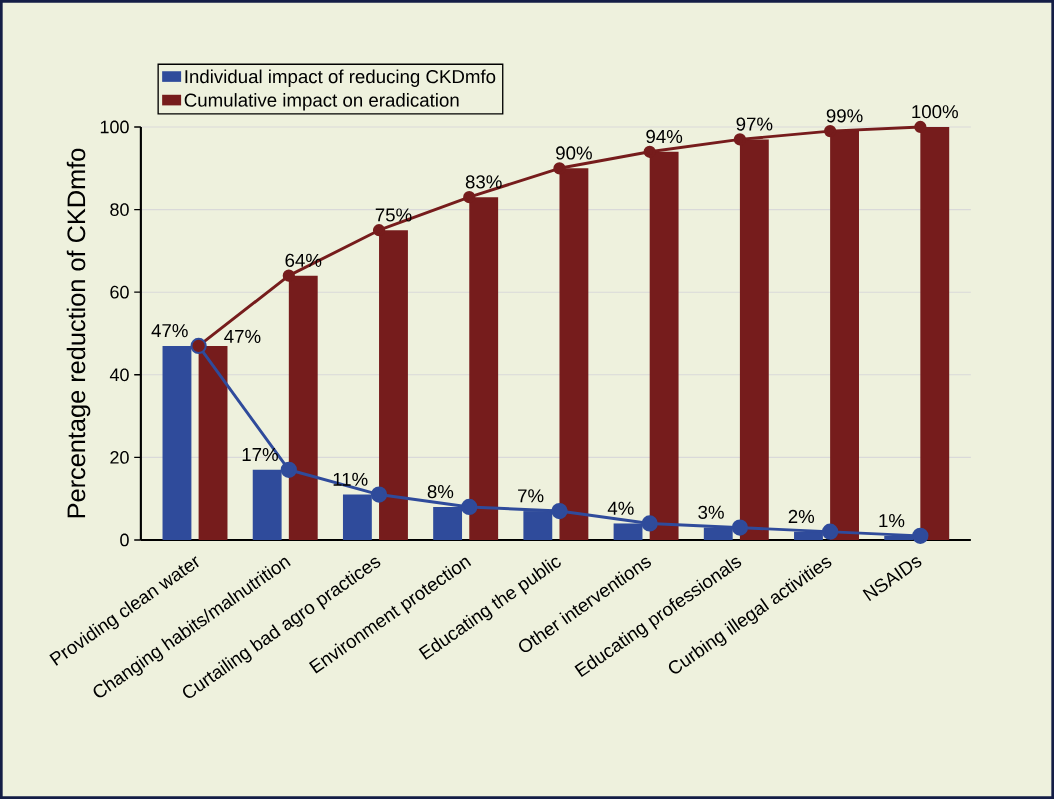  I want to click on y-tick-label: 60, so click(119, 292).